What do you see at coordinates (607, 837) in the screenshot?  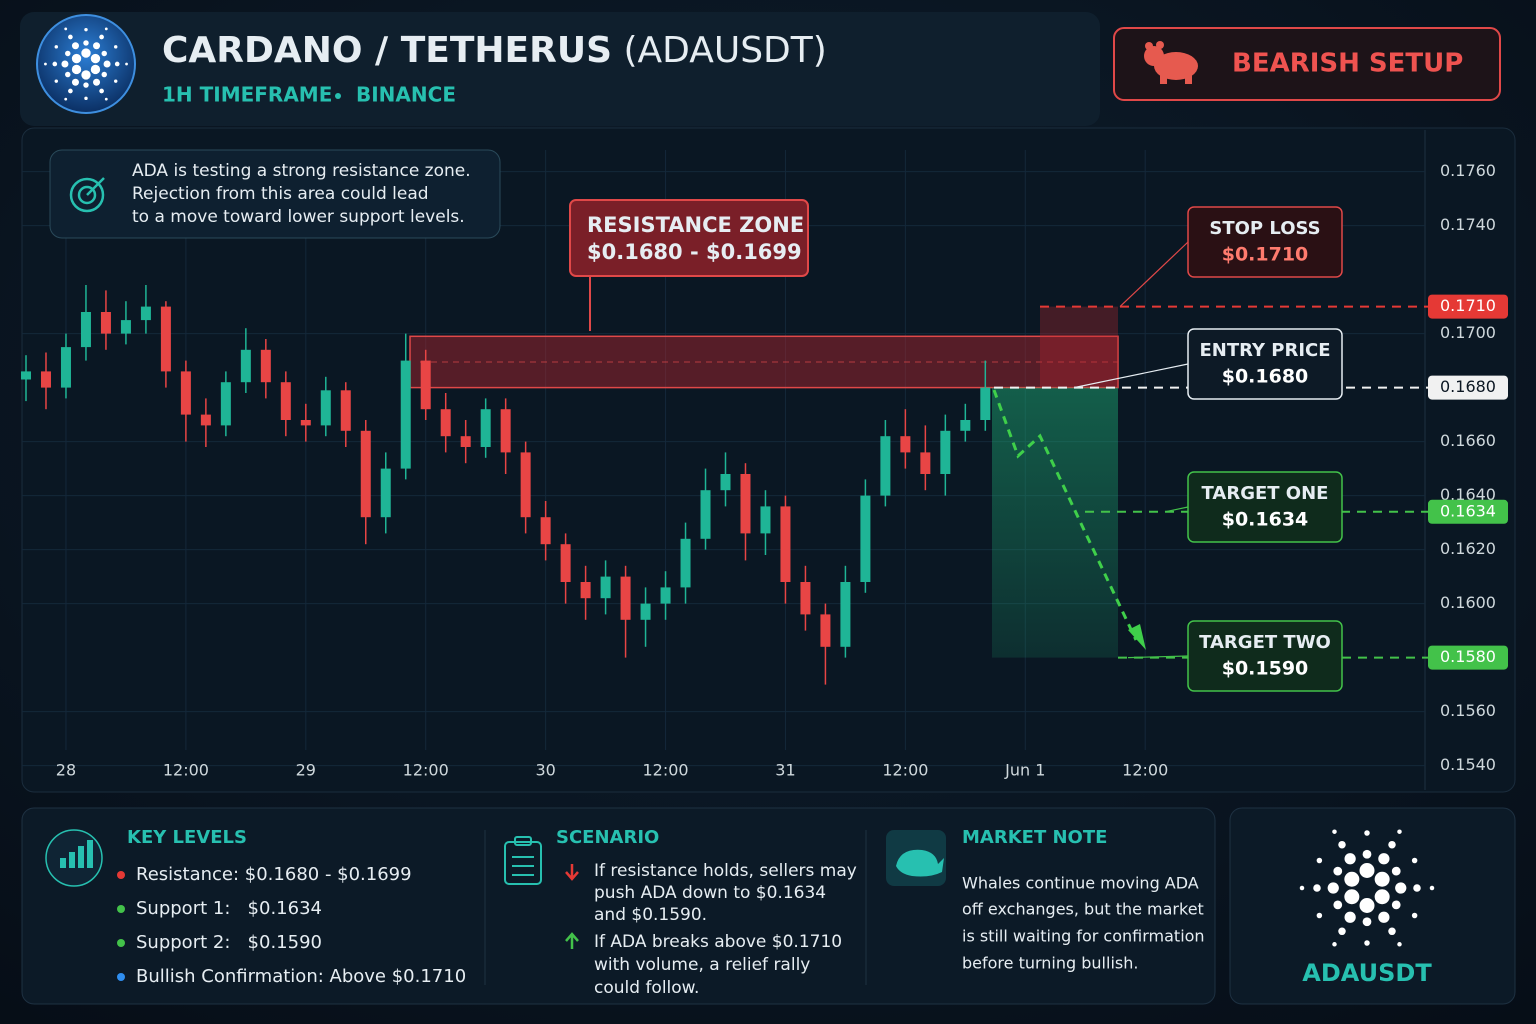 I see `panel-title: SCENARIO` at bounding box center [607, 837].